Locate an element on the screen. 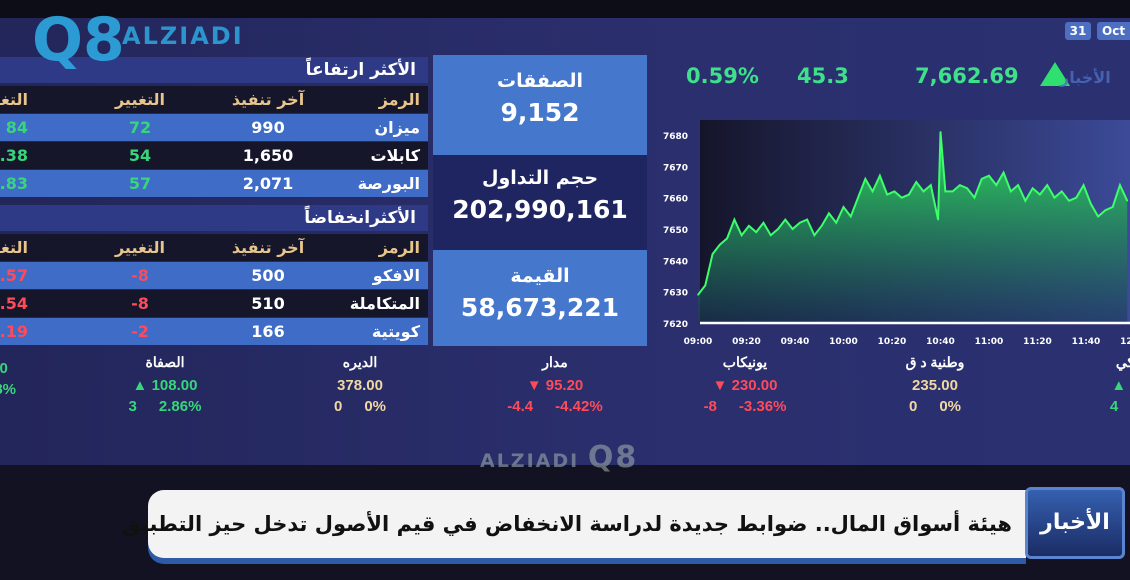 Image resolution: width=1130 pixels, height=580 pixels. channel-watermark: الأخبار is located at coordinates (1085, 77).